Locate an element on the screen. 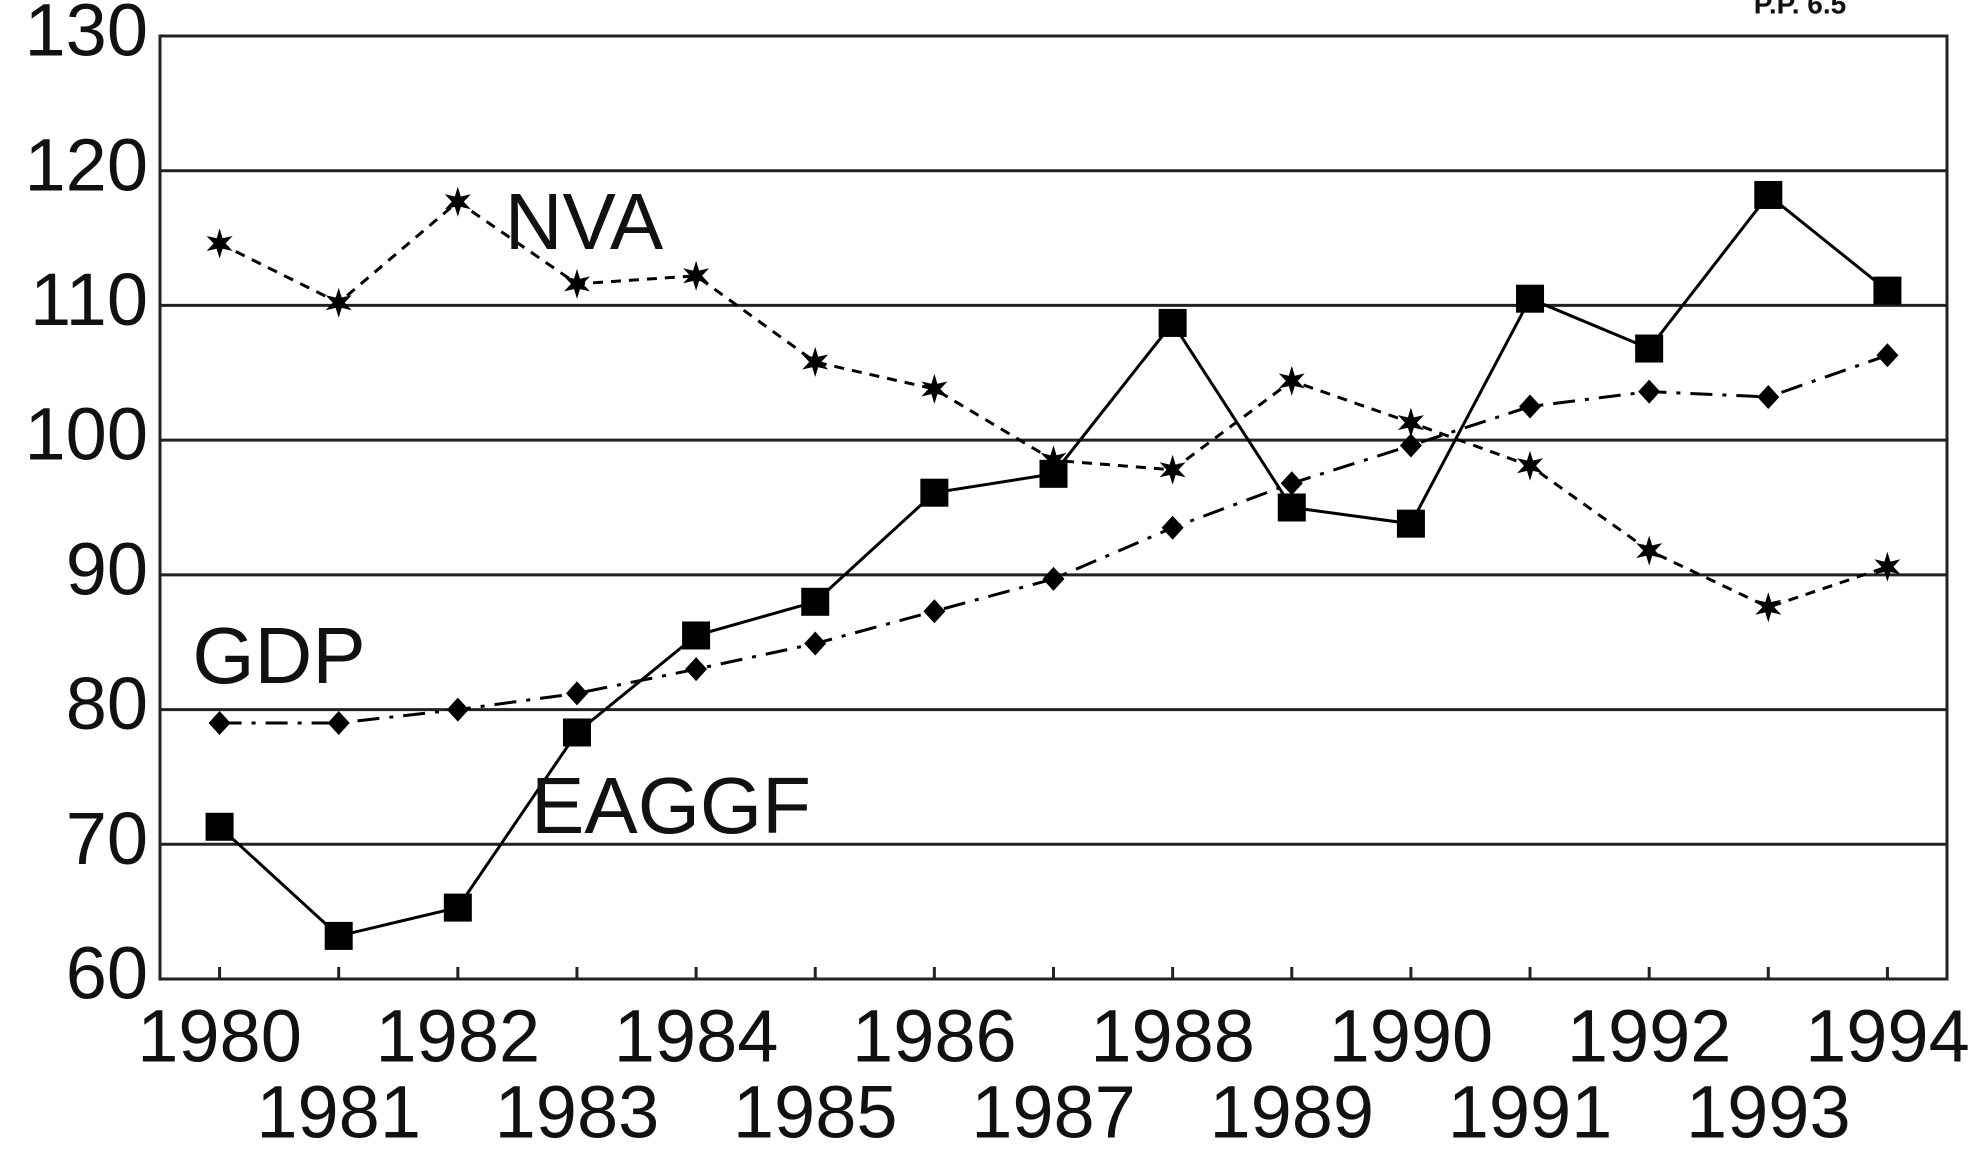 Image resolution: width=1984 pixels, height=1160 pixels. x-tick-label: 1985 is located at coordinates (815, 1112).